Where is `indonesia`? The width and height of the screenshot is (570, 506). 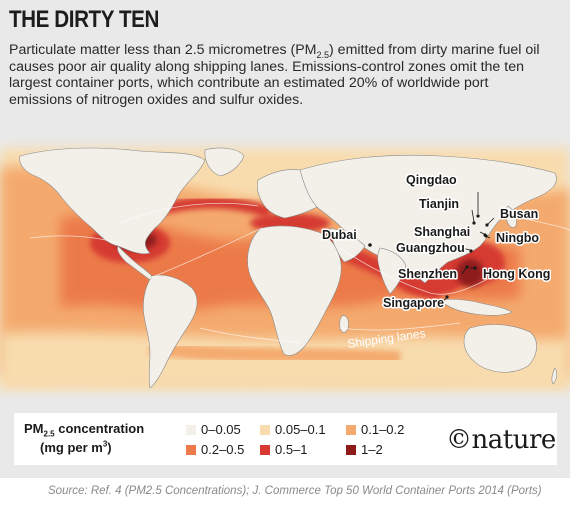 indonesia is located at coordinates (476, 307).